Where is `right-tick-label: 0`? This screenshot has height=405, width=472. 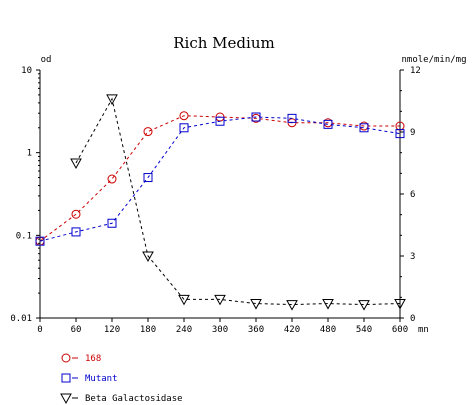 right-tick-label: 0 is located at coordinates (412, 319).